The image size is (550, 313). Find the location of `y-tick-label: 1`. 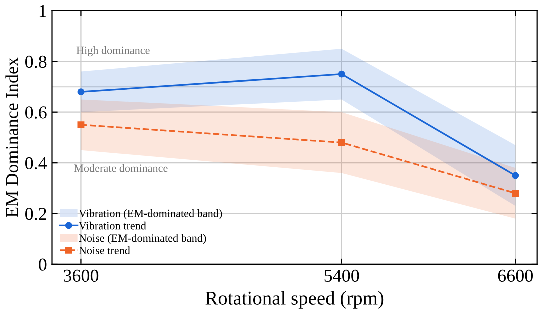

y-tick-label: 1 is located at coordinates (43, 11).